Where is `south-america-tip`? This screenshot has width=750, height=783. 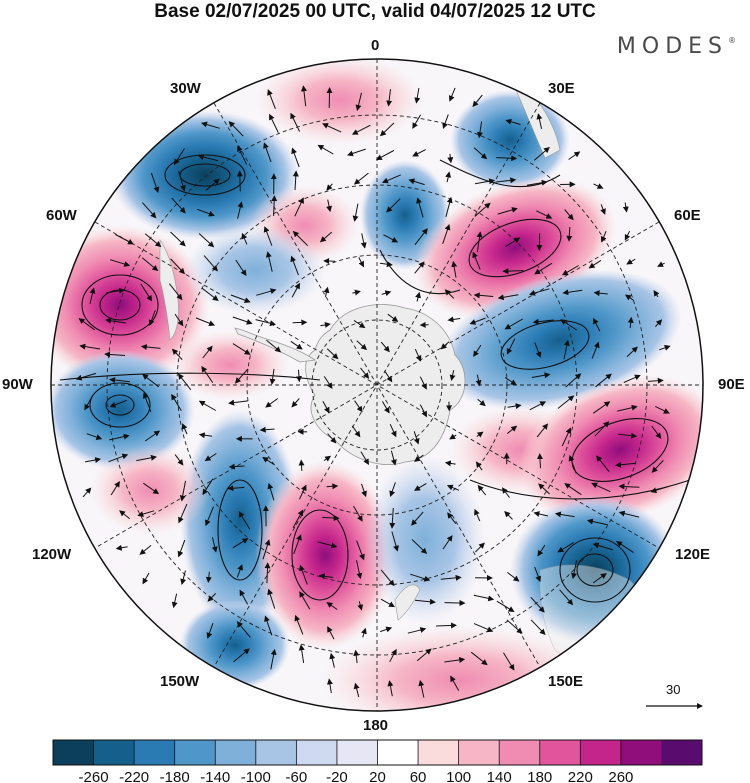 south-america-tip is located at coordinates (169, 290).